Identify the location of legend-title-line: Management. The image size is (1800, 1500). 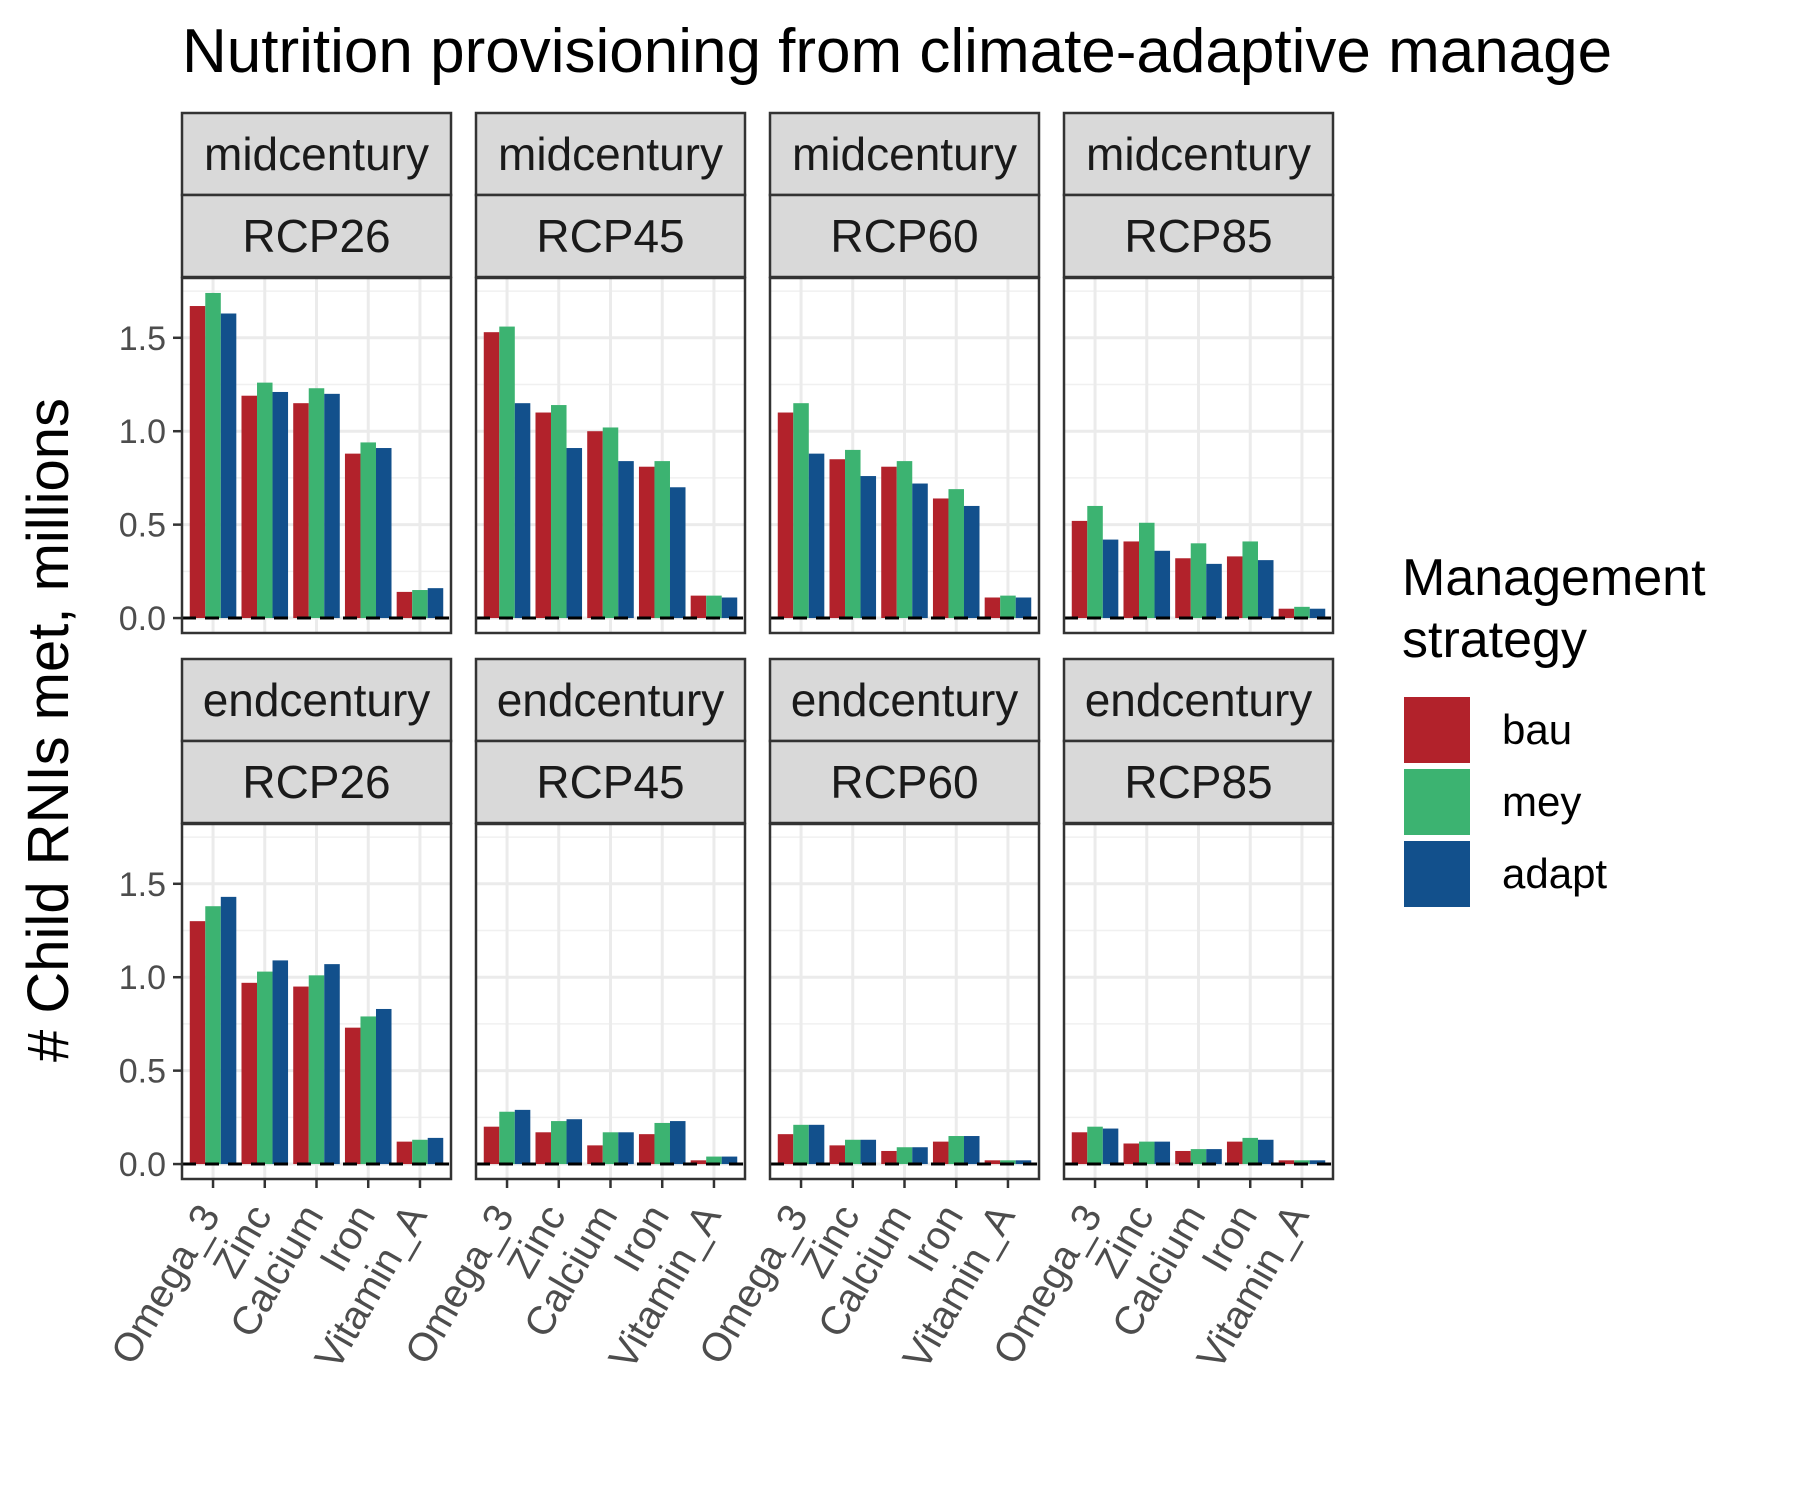
(1554, 578).